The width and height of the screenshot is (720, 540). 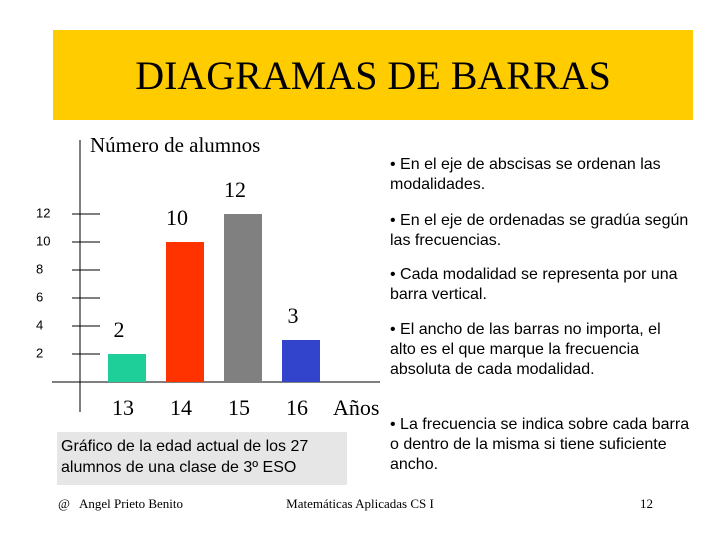 I want to click on y-axis-label: Número de alumnos, so click(x=175, y=145).